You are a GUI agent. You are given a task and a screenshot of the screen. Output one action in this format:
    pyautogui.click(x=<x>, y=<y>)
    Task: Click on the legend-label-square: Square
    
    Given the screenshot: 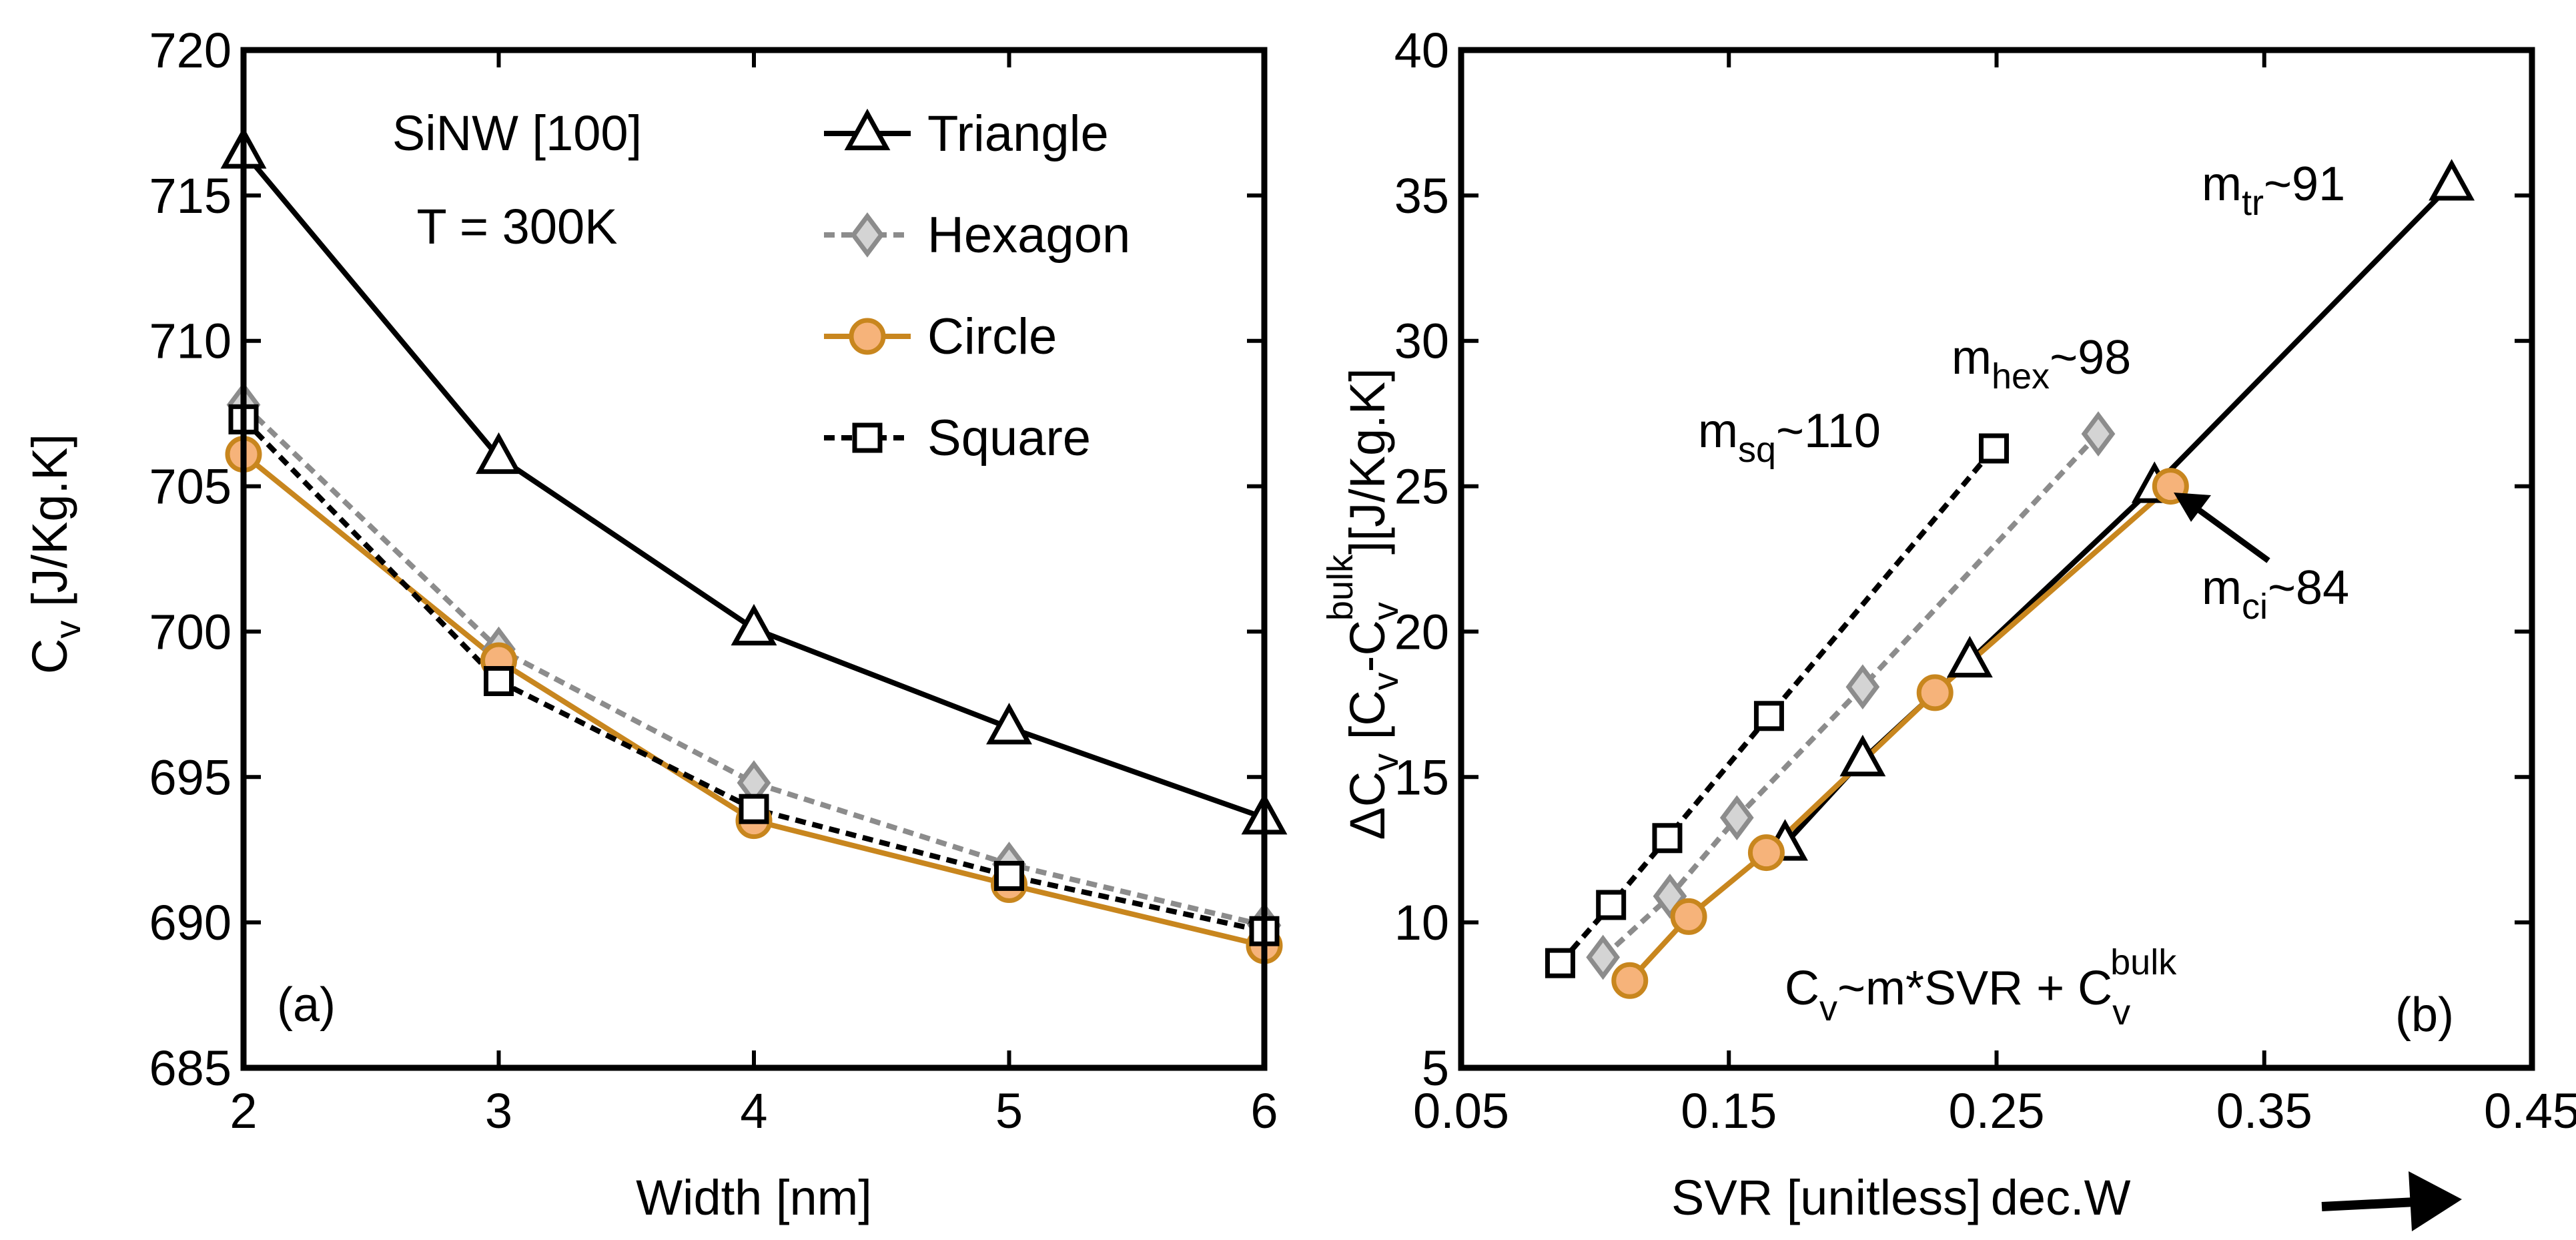 What is the action you would take?
    pyautogui.click(x=1009, y=438)
    